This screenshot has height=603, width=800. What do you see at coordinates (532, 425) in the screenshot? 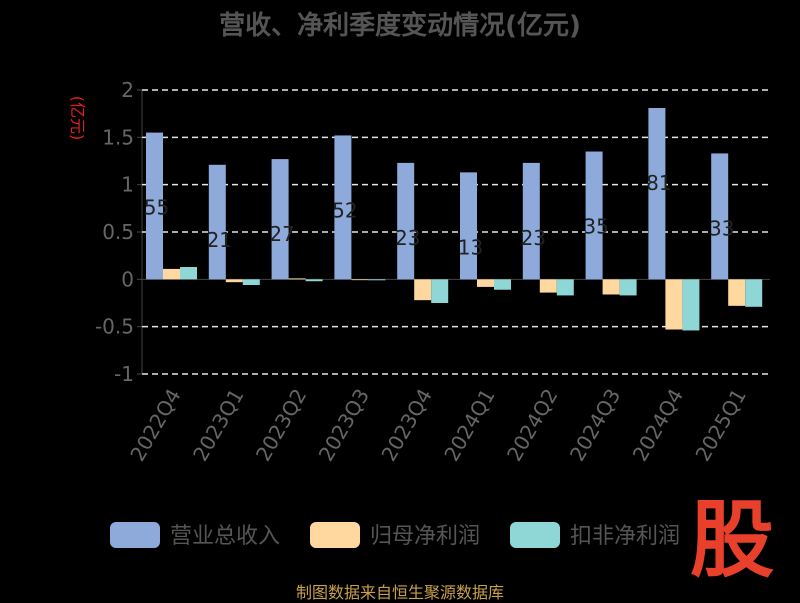
I see `x-tick-label: 2024Q2` at bounding box center [532, 425].